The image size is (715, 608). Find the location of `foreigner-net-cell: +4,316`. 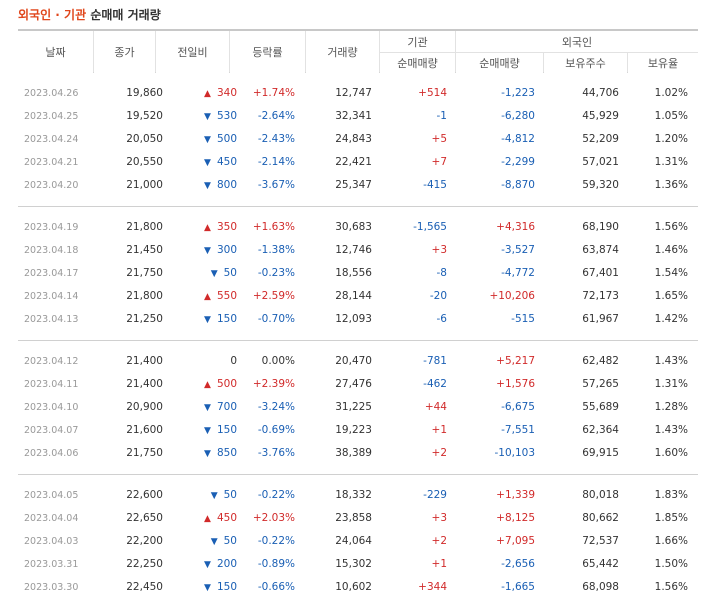

foreigner-net-cell: +4,316 is located at coordinates (515, 227).